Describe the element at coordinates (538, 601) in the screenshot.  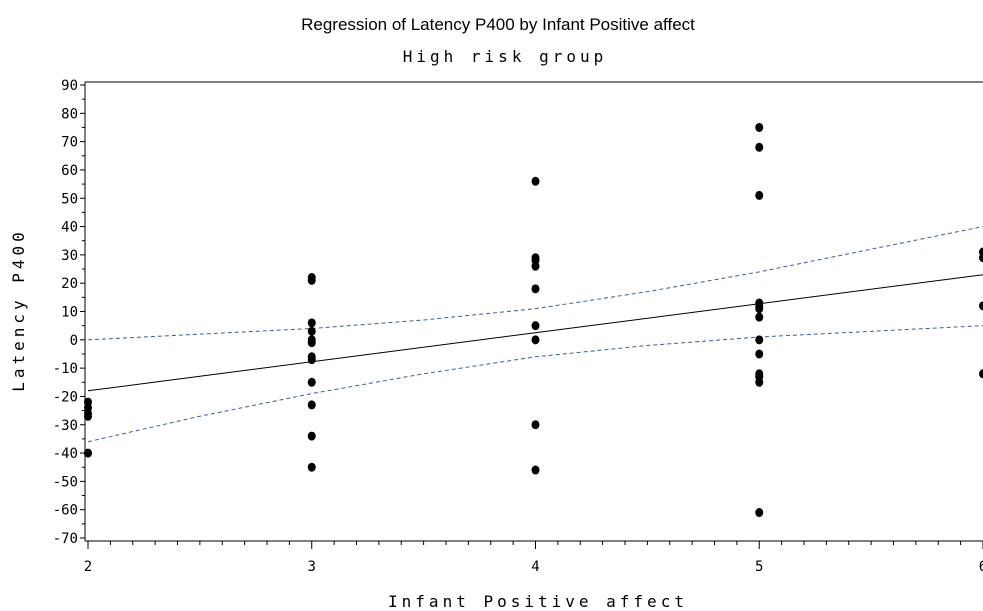
I see `x-axis-label: Infant Positive affect` at that location.